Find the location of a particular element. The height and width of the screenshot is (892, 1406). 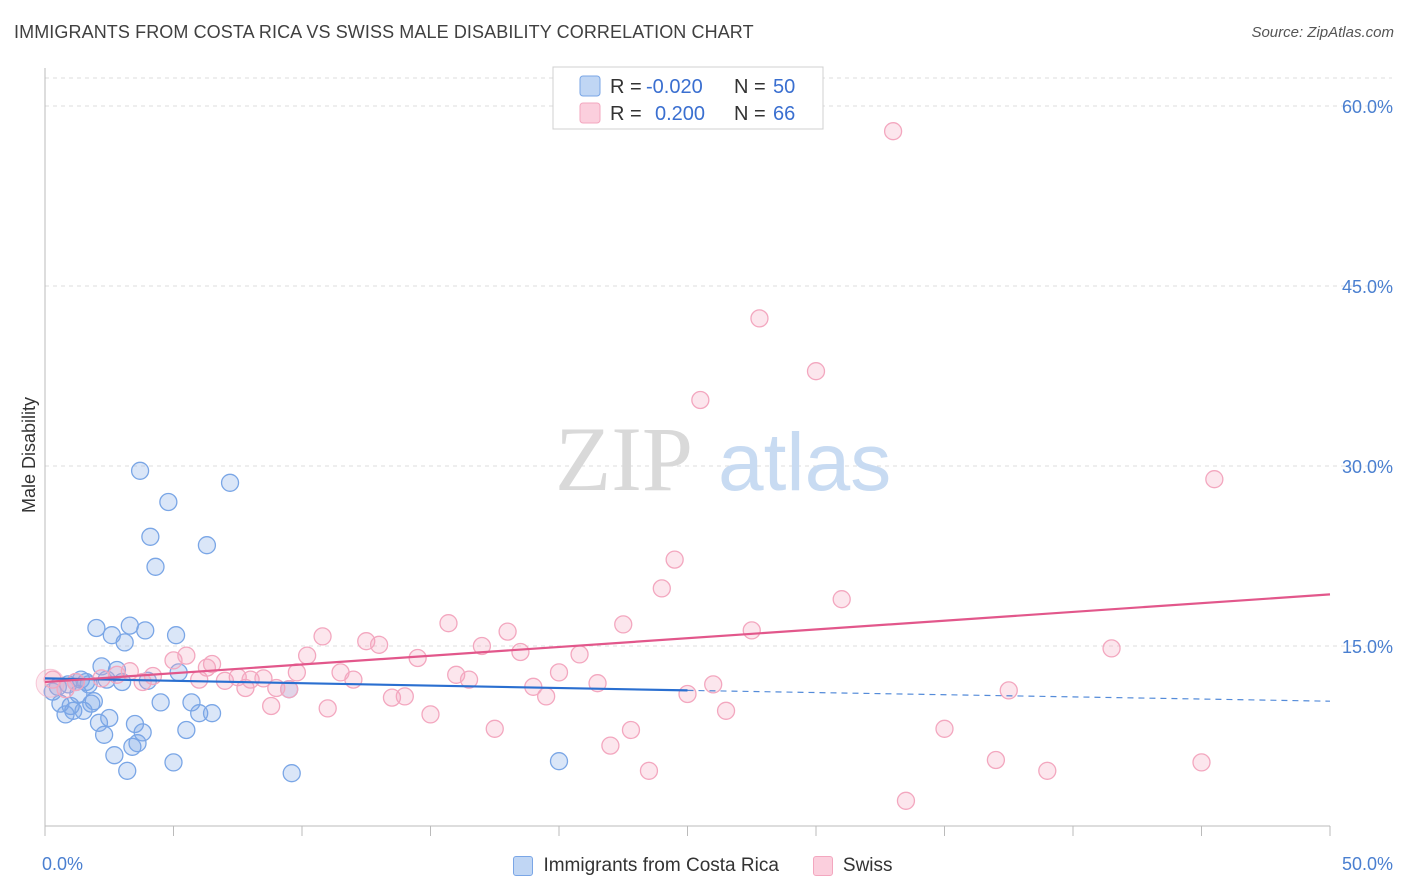

trend-line-costa-rica-extension is located at coordinates (1009, 695).